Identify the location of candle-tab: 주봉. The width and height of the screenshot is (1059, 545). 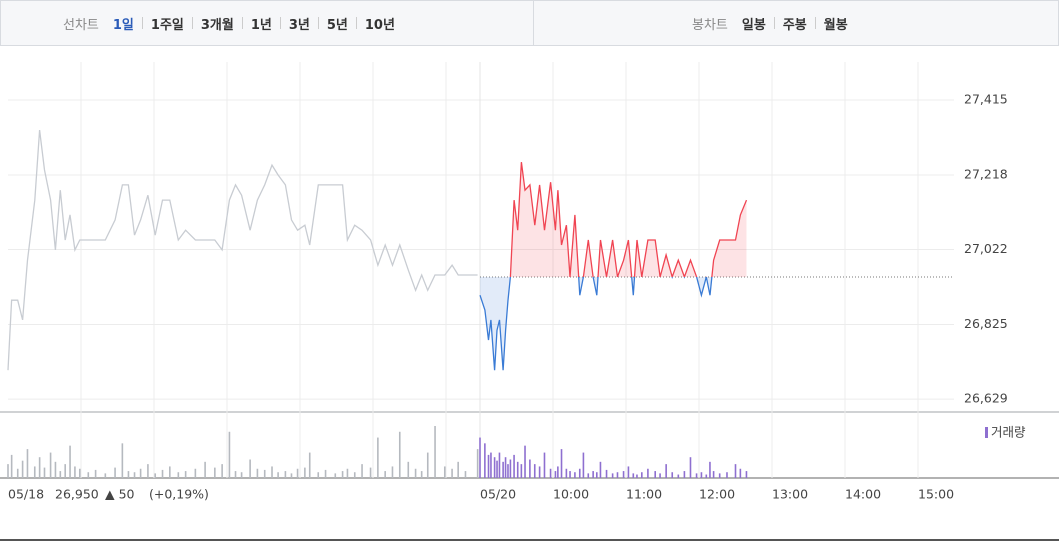
(794, 25).